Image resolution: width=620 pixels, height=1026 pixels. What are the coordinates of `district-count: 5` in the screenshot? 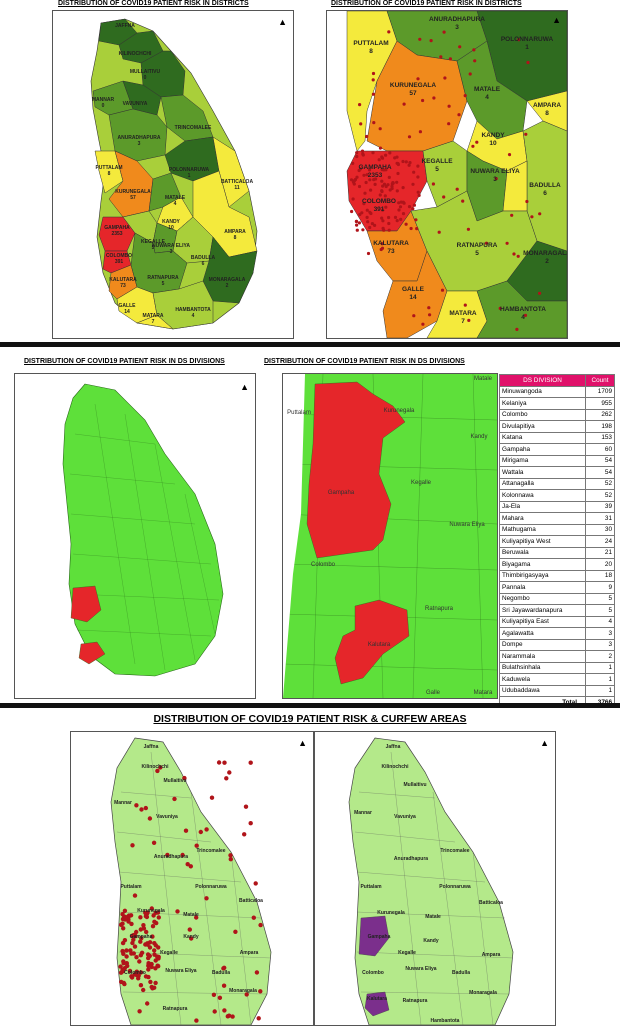 It's located at (153, 248).